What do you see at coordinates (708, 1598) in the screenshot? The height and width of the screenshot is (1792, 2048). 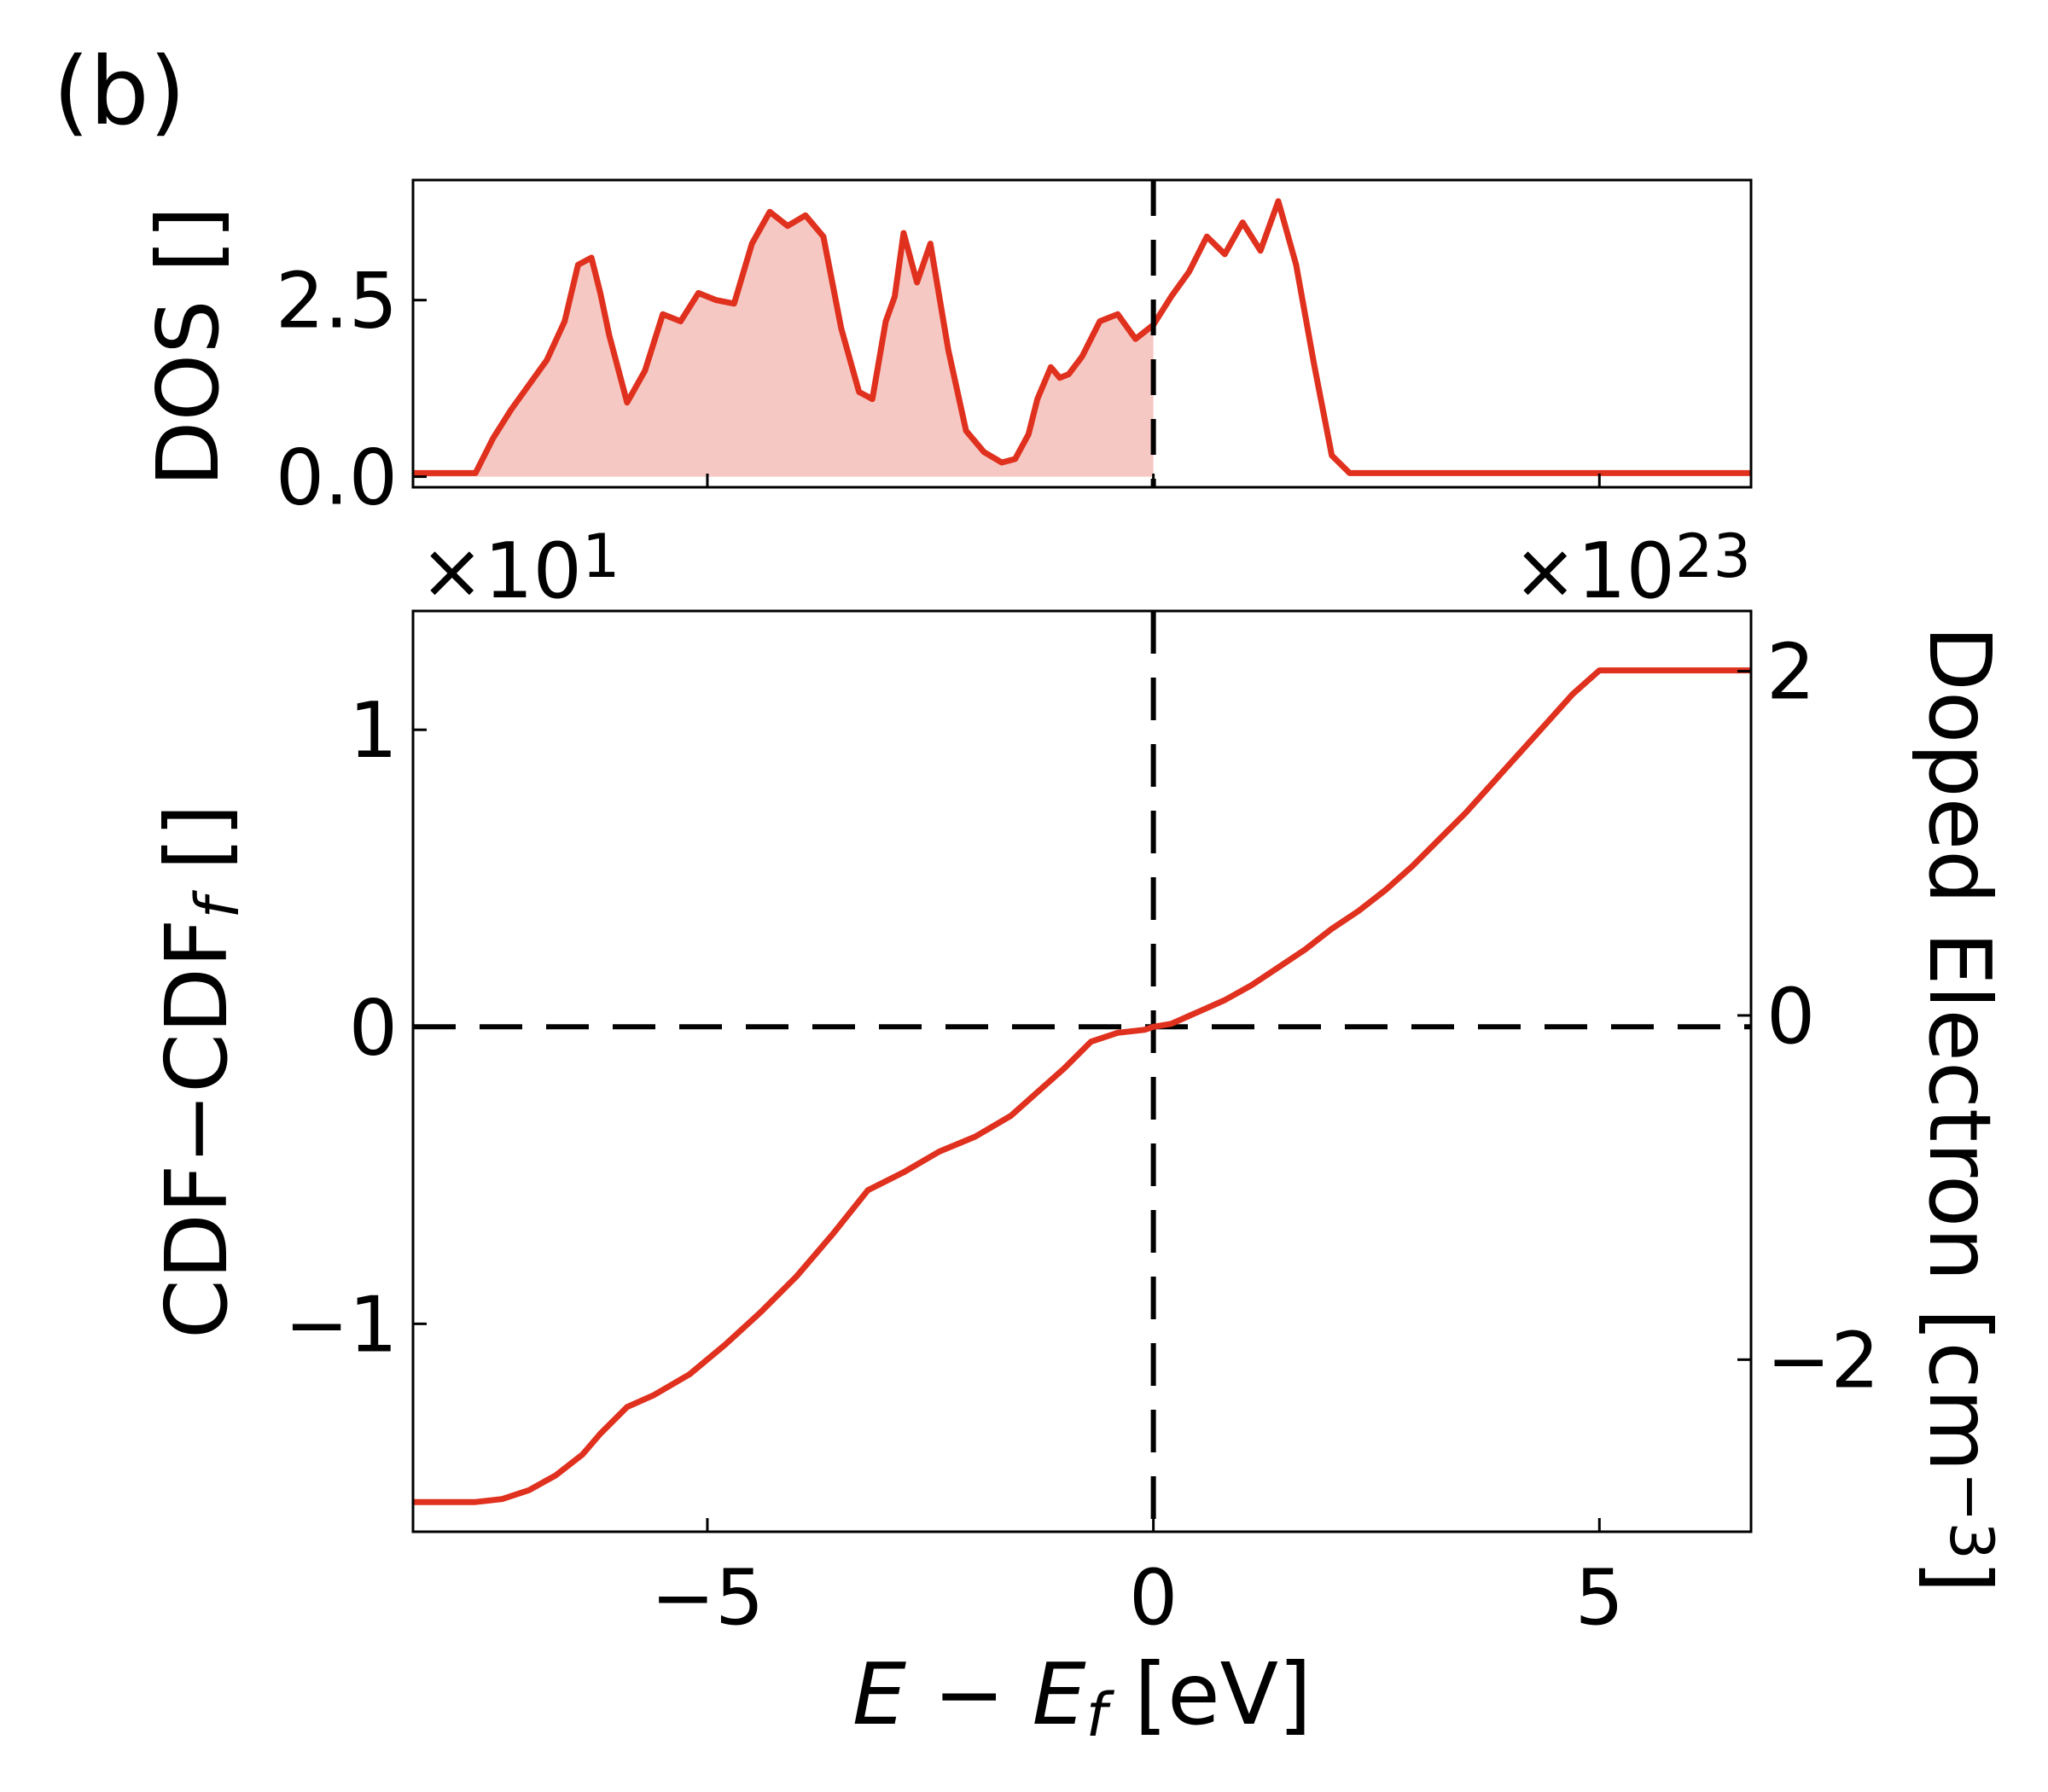 I see `cdf-x-tick-label: −5` at bounding box center [708, 1598].